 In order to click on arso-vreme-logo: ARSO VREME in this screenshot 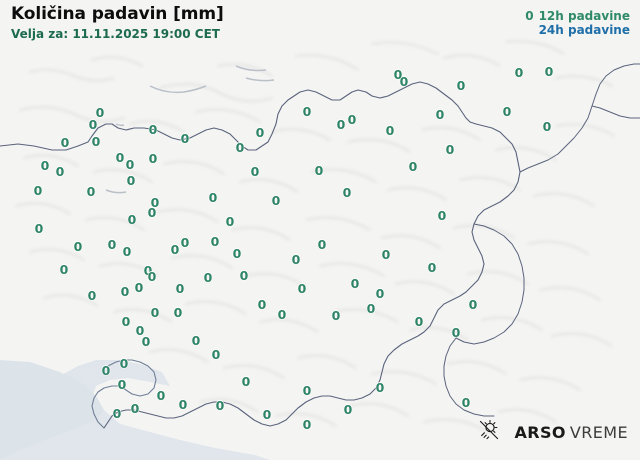, I will do `click(552, 432)`.